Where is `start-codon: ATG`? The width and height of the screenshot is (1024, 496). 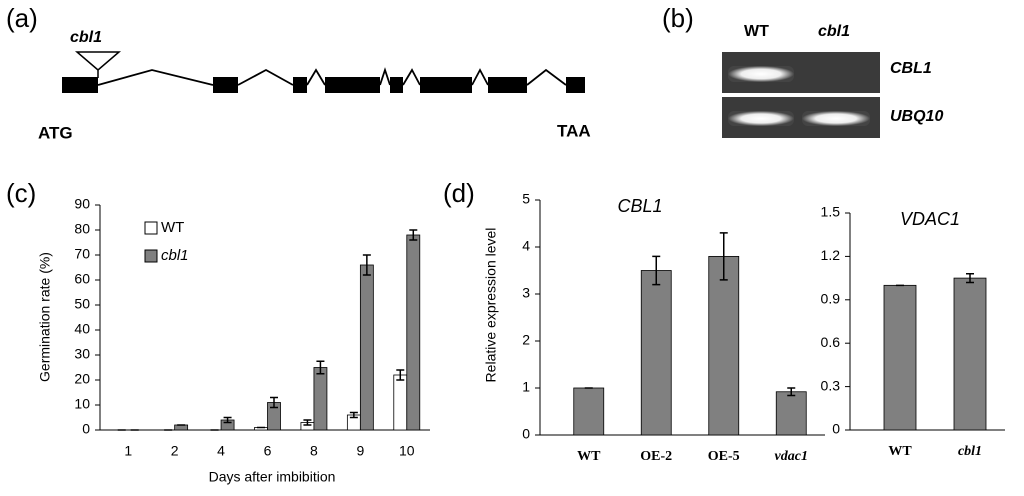 start-codon: ATG is located at coordinates (55, 132).